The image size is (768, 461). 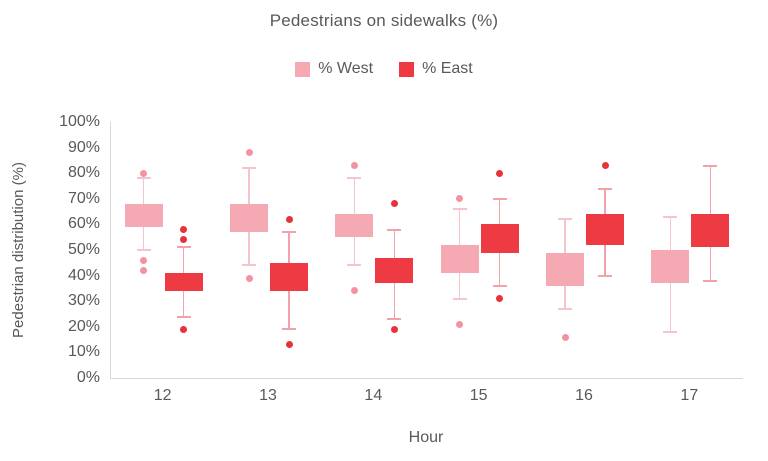 What do you see at coordinates (373, 395) in the screenshot?
I see `x-tick-label-14: 14` at bounding box center [373, 395].